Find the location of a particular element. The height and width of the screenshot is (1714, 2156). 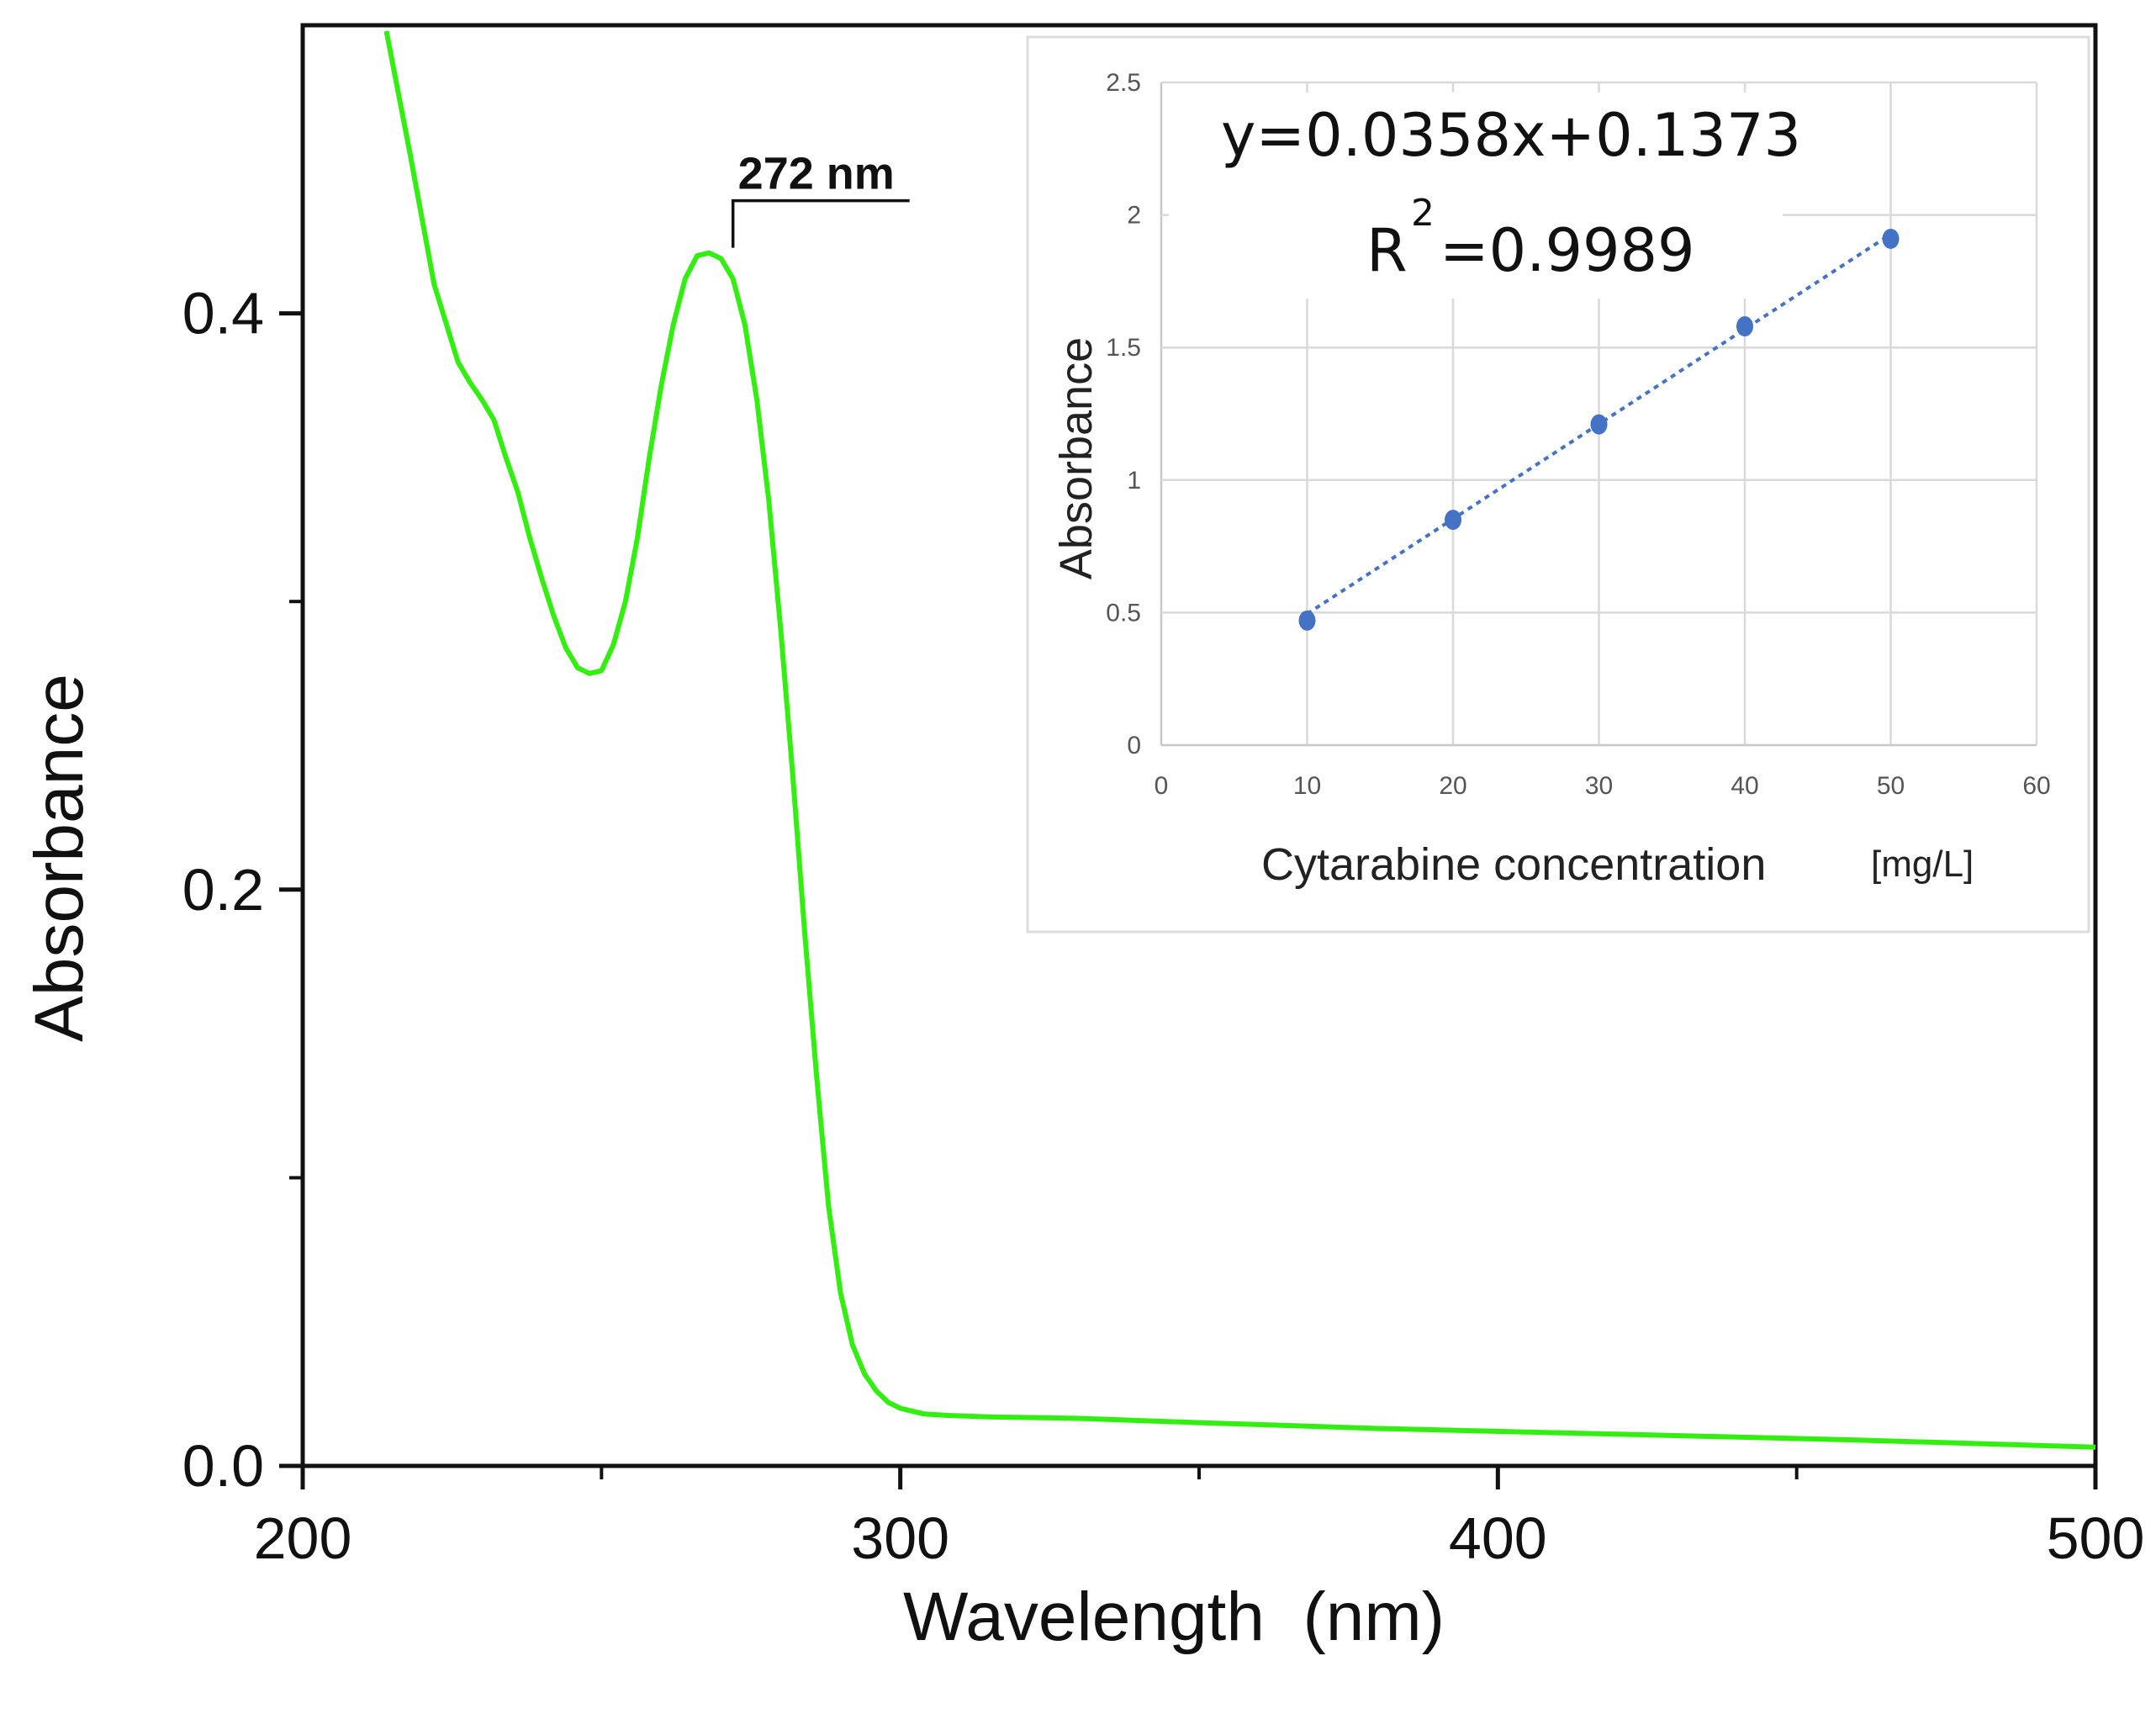

peak-label: 272 nm is located at coordinates (816, 174).